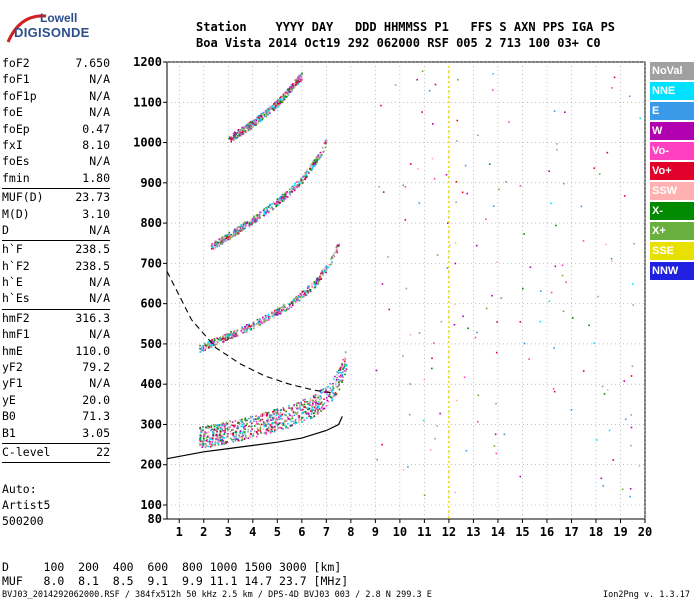  Describe the element at coordinates (96, 432) in the screenshot. I see `param-value: 3.05` at that location.